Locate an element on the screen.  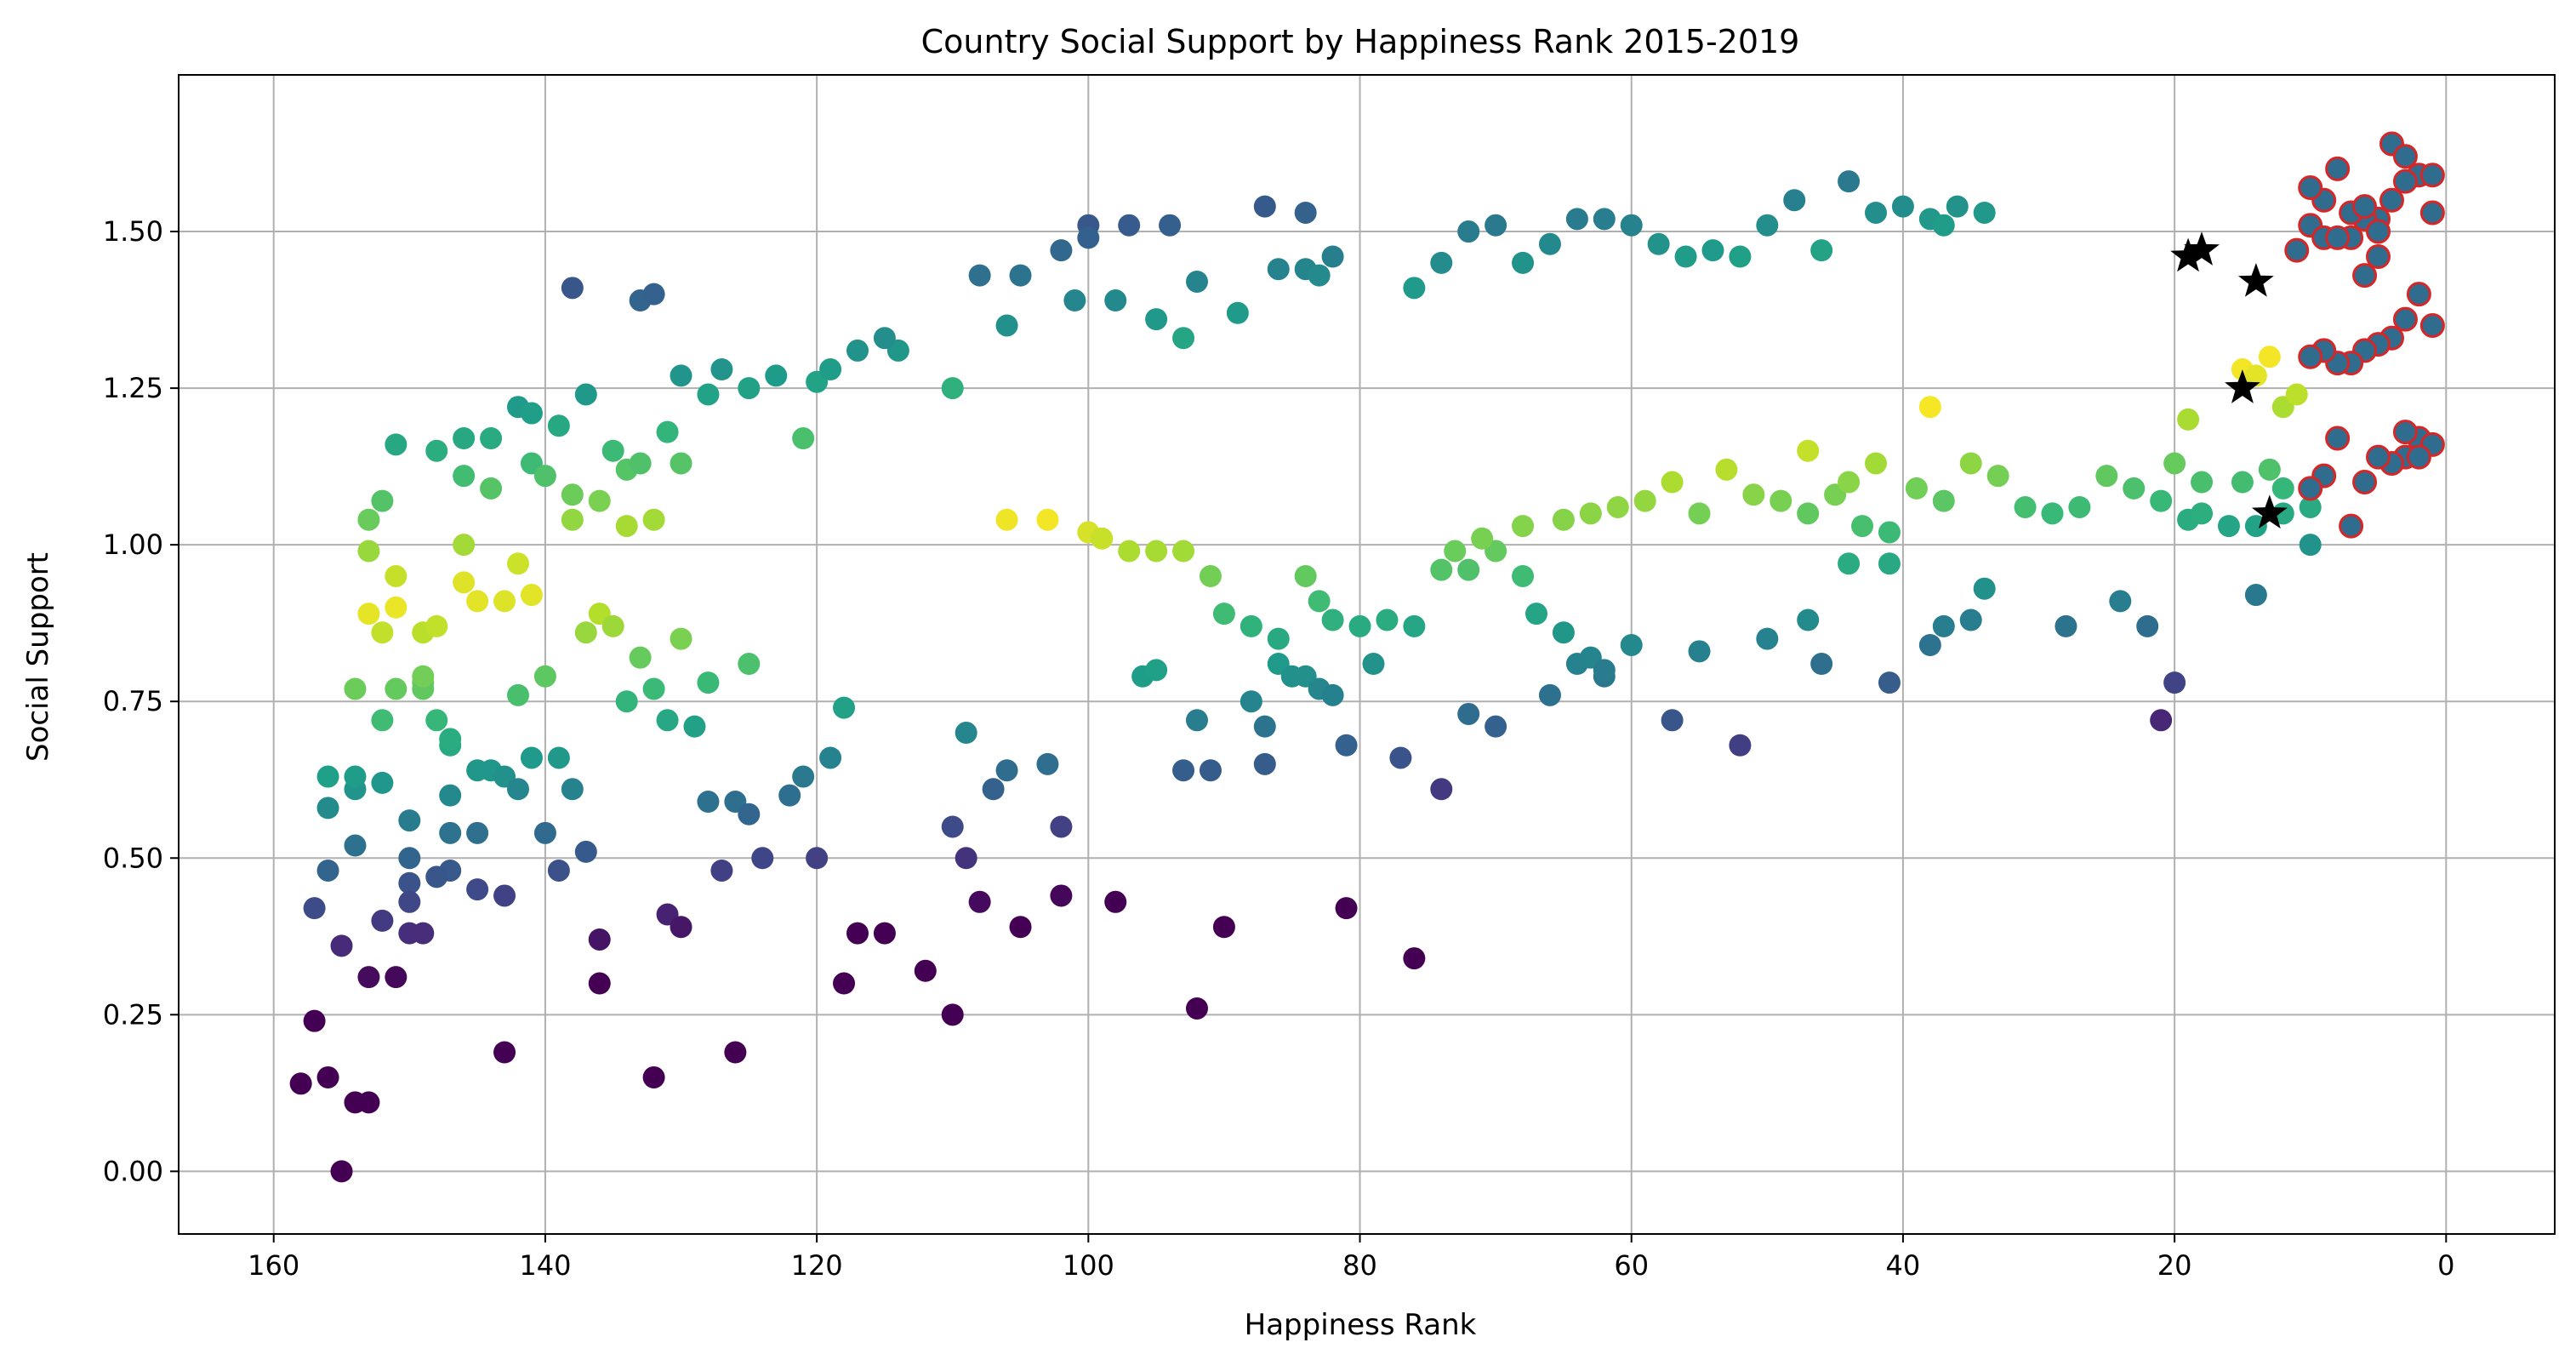
x-tick-label: 100 is located at coordinates (1089, 1266).